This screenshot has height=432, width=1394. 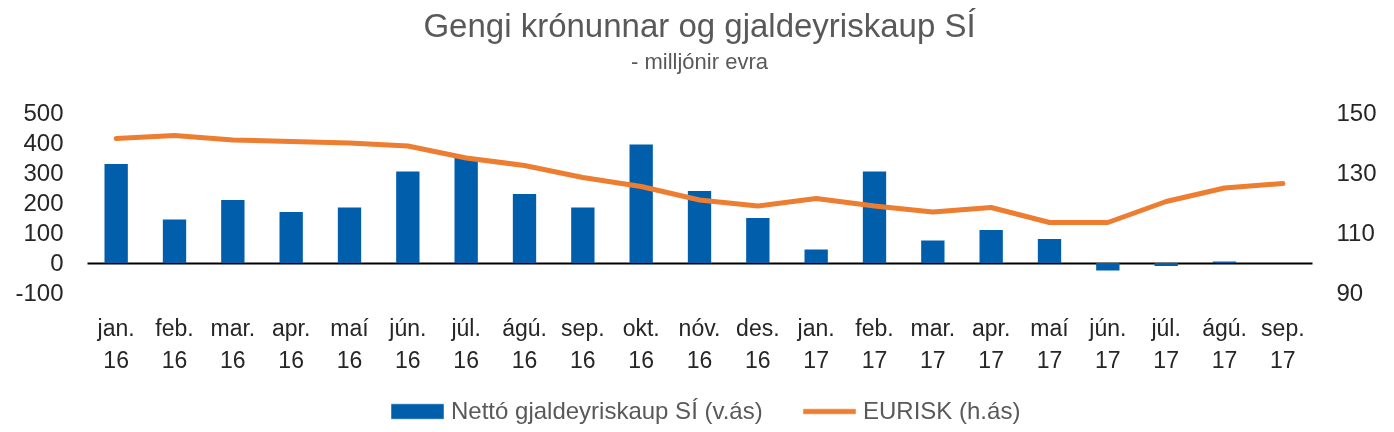 I want to click on y-tick-label: -100, so click(x=39, y=292).